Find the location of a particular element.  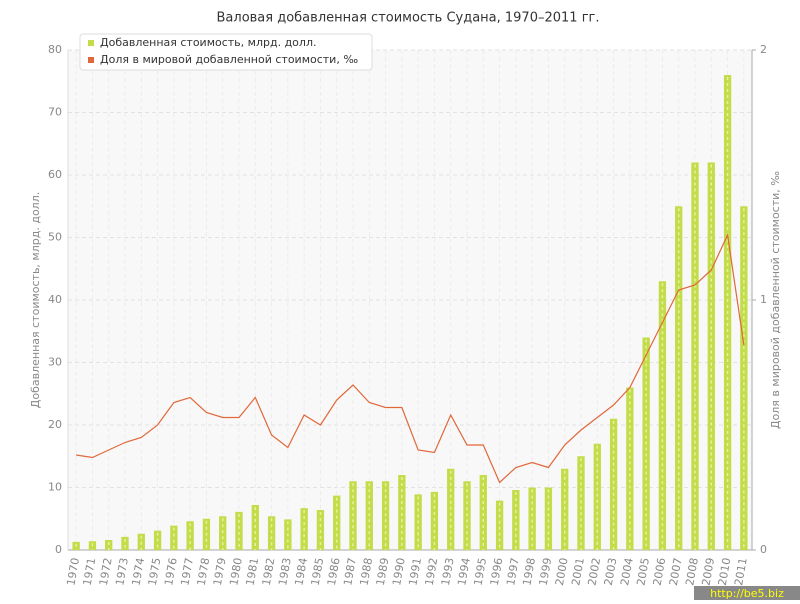

x-tick-label: 2010 is located at coordinates (725, 572).